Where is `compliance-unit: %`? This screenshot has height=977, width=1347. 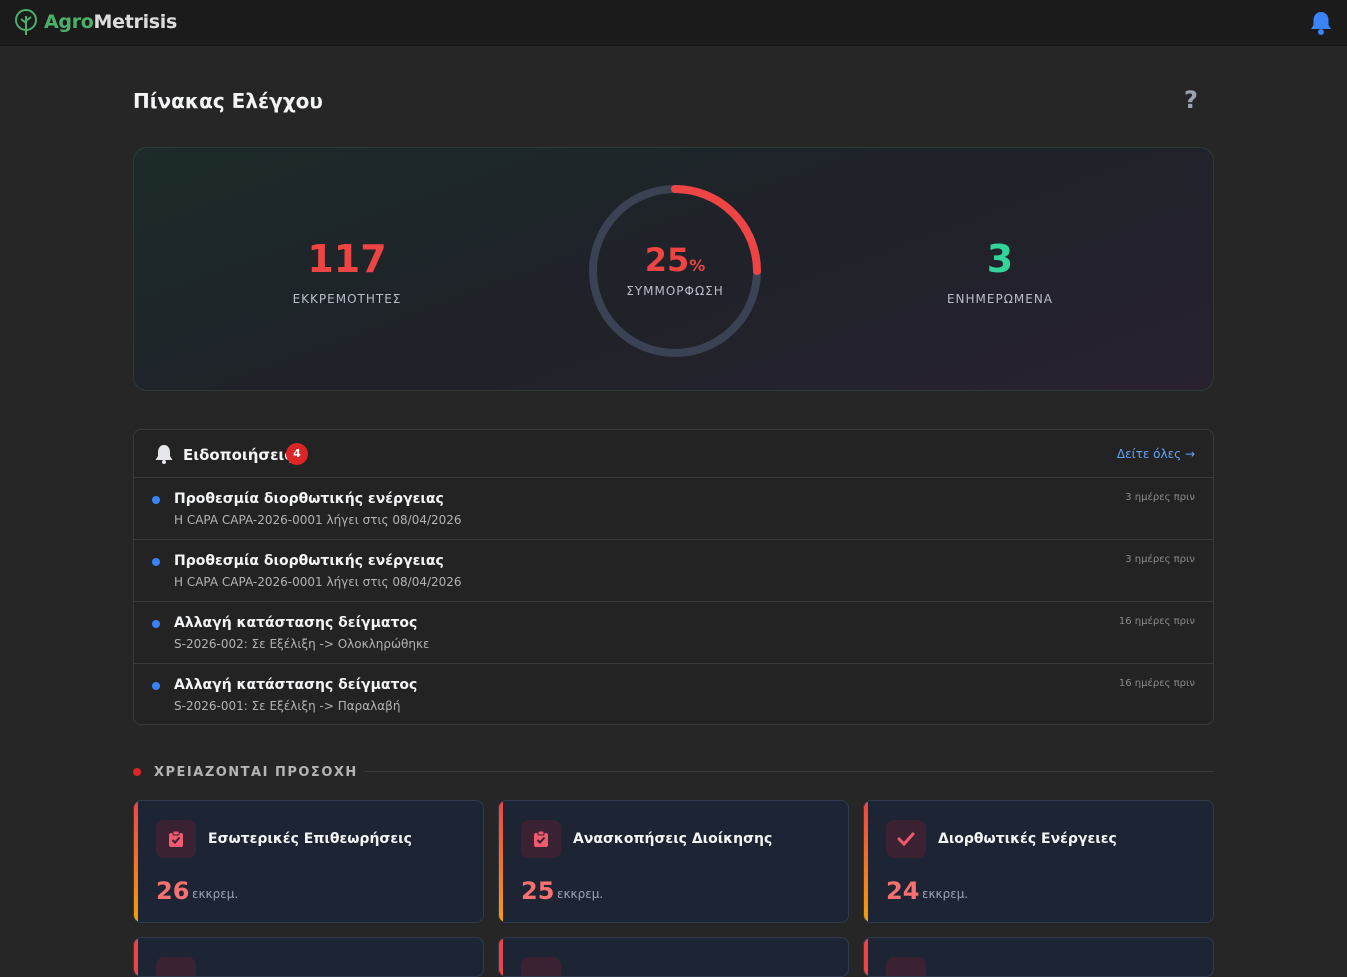
compliance-unit: % is located at coordinates (697, 265).